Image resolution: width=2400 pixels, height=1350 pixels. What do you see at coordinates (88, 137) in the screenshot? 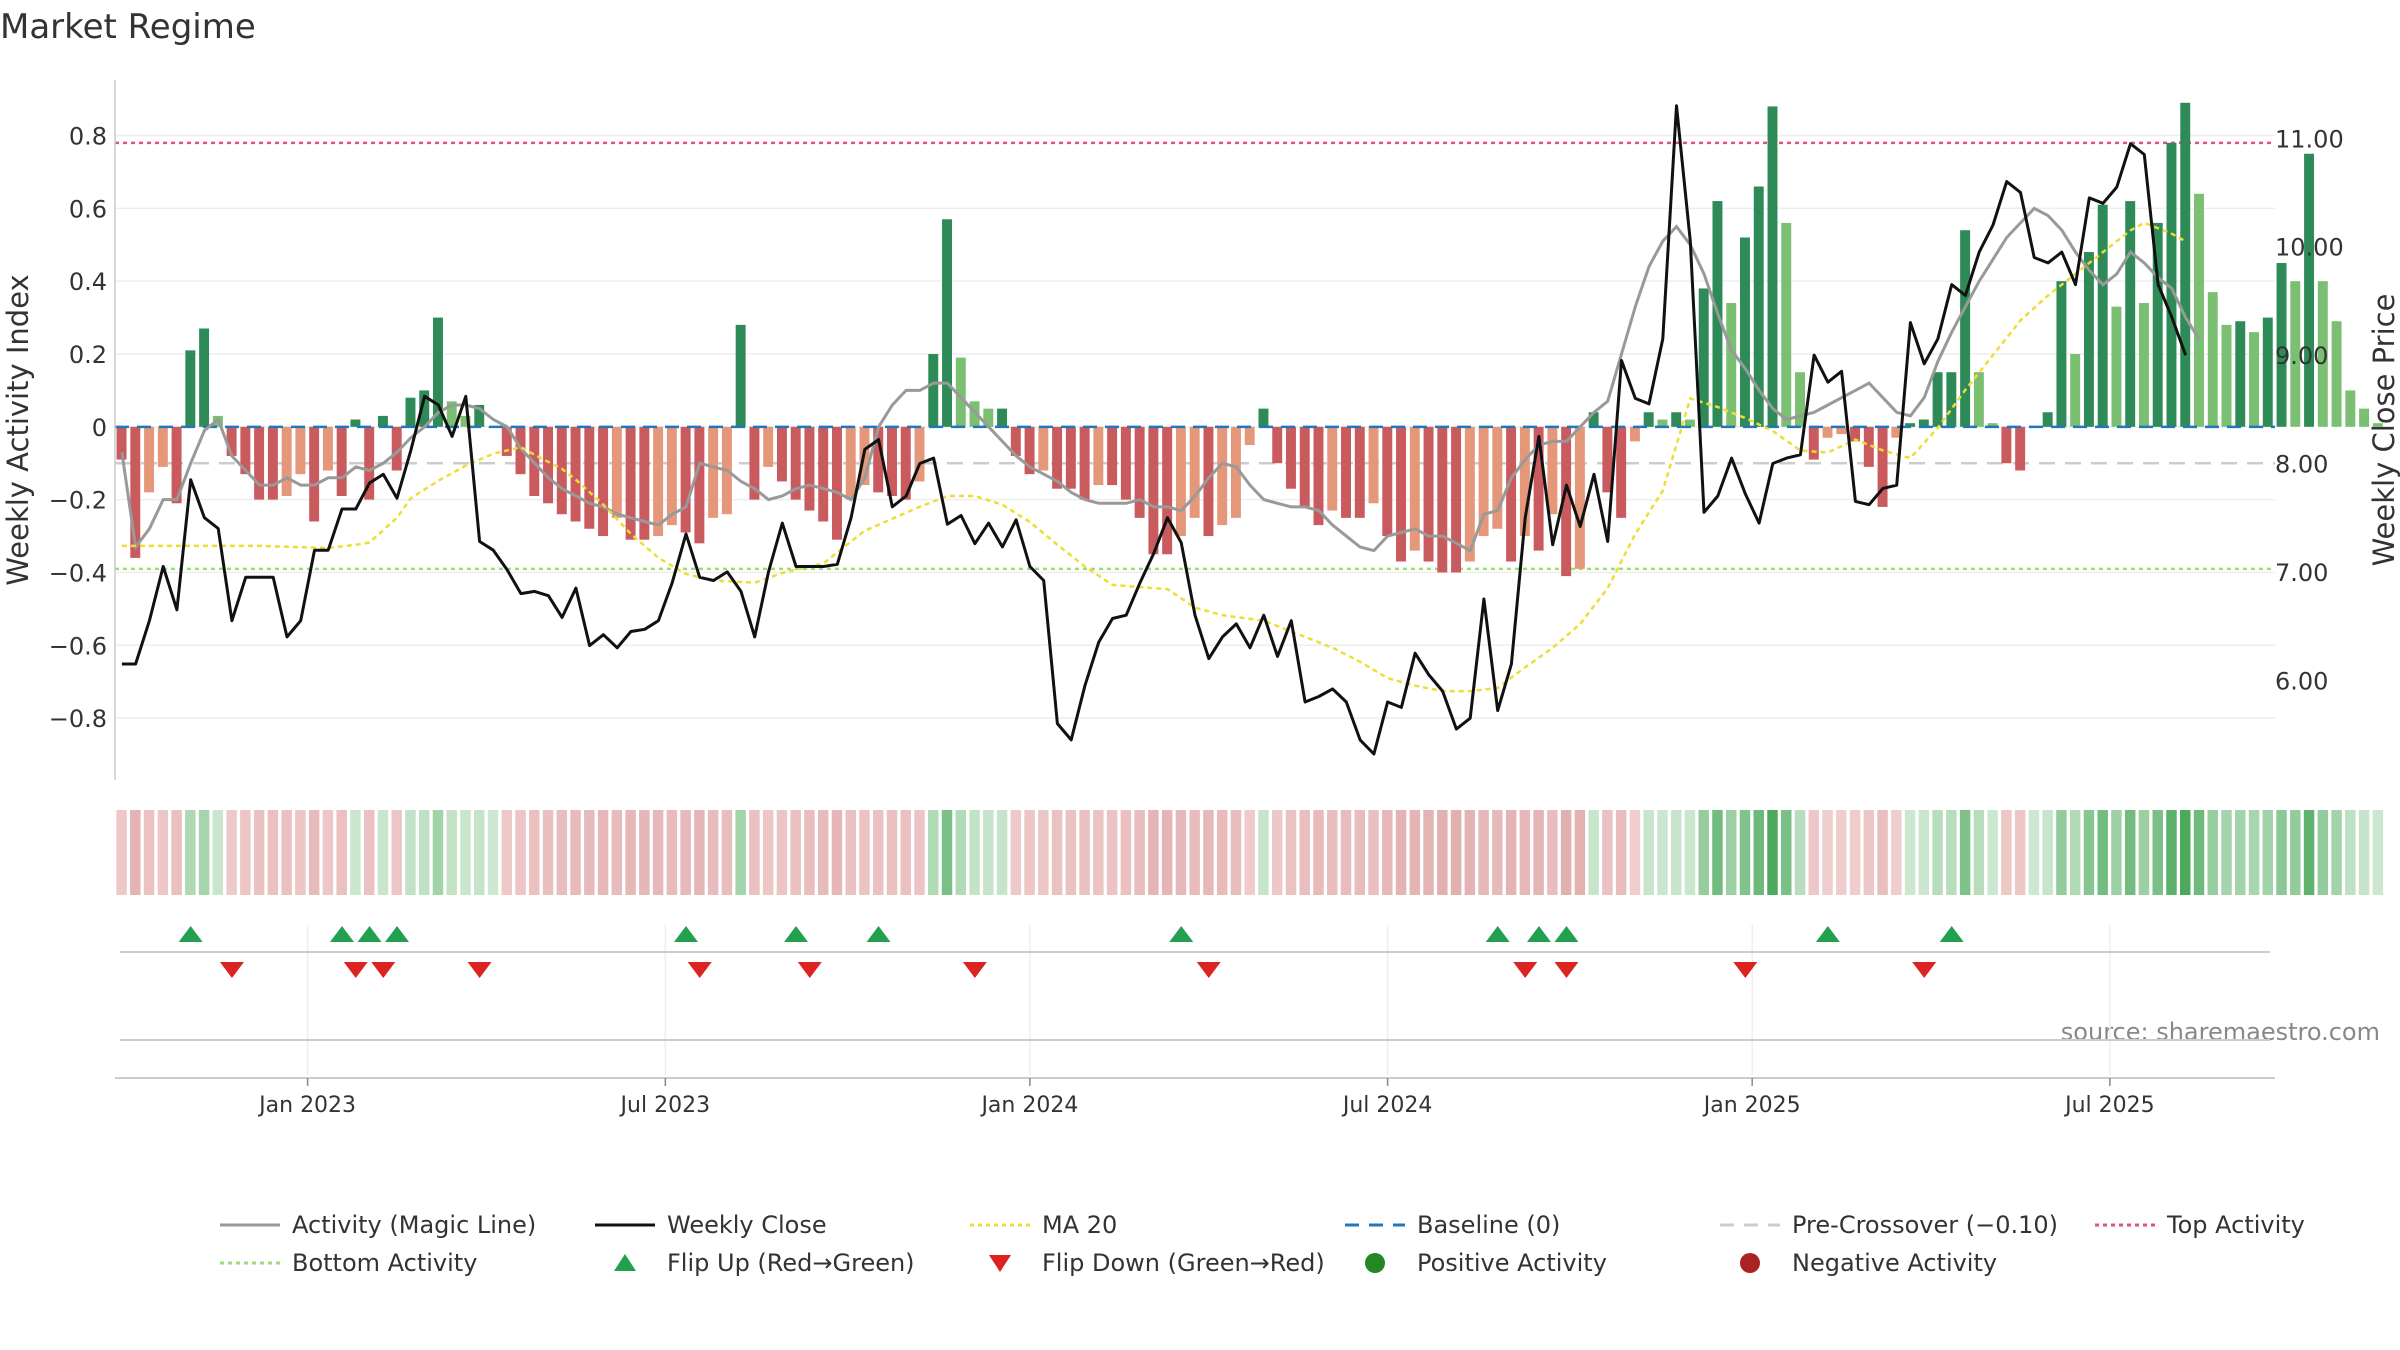
I see `y-tick-label: 0.8` at bounding box center [88, 137].